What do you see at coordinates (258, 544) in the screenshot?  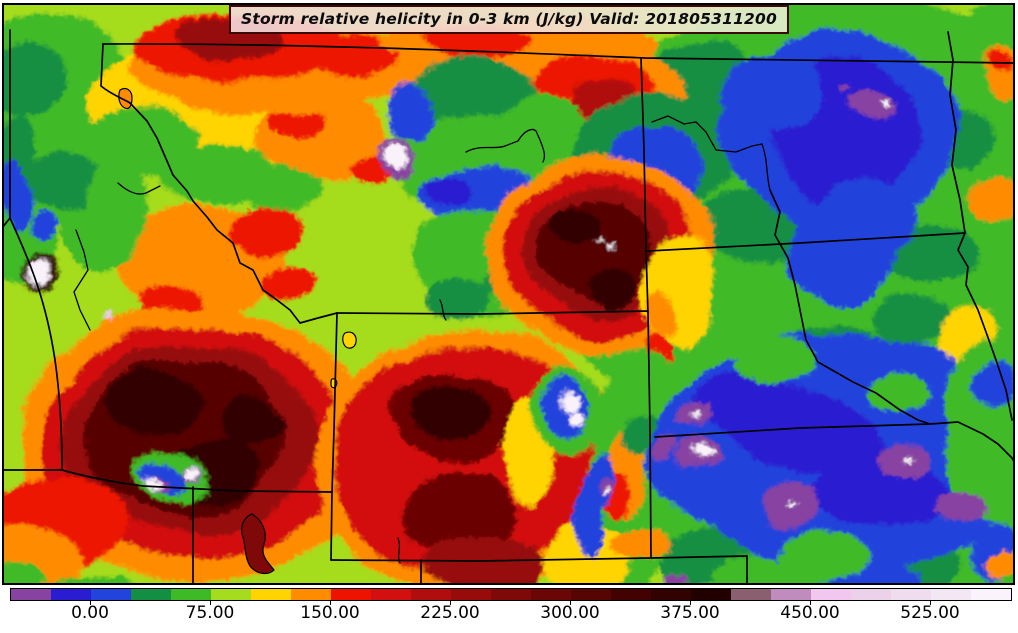 I see `great-salt-lake` at bounding box center [258, 544].